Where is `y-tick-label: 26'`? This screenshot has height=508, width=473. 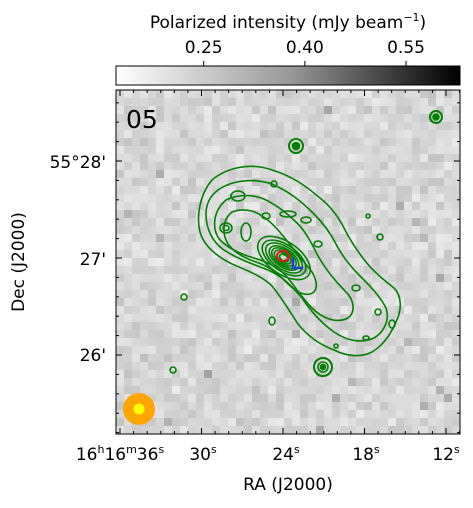 y-tick-label: 26' is located at coordinates (93, 356).